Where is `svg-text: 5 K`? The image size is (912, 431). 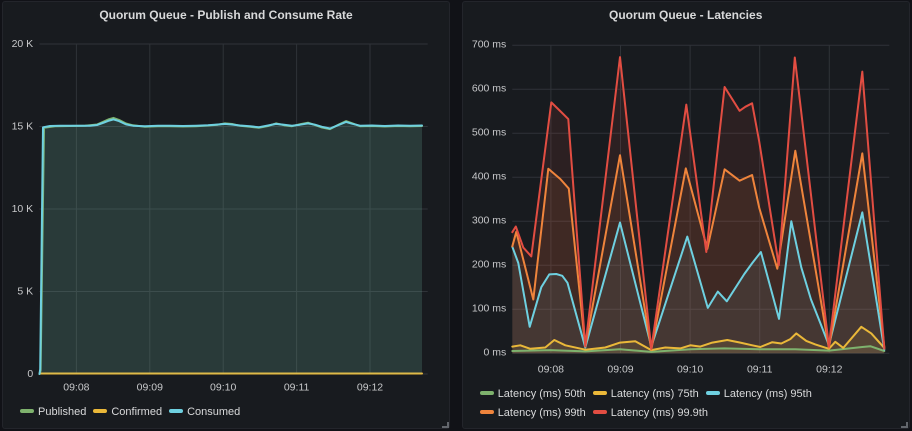
svg-text: 5 K is located at coordinates (25, 292).